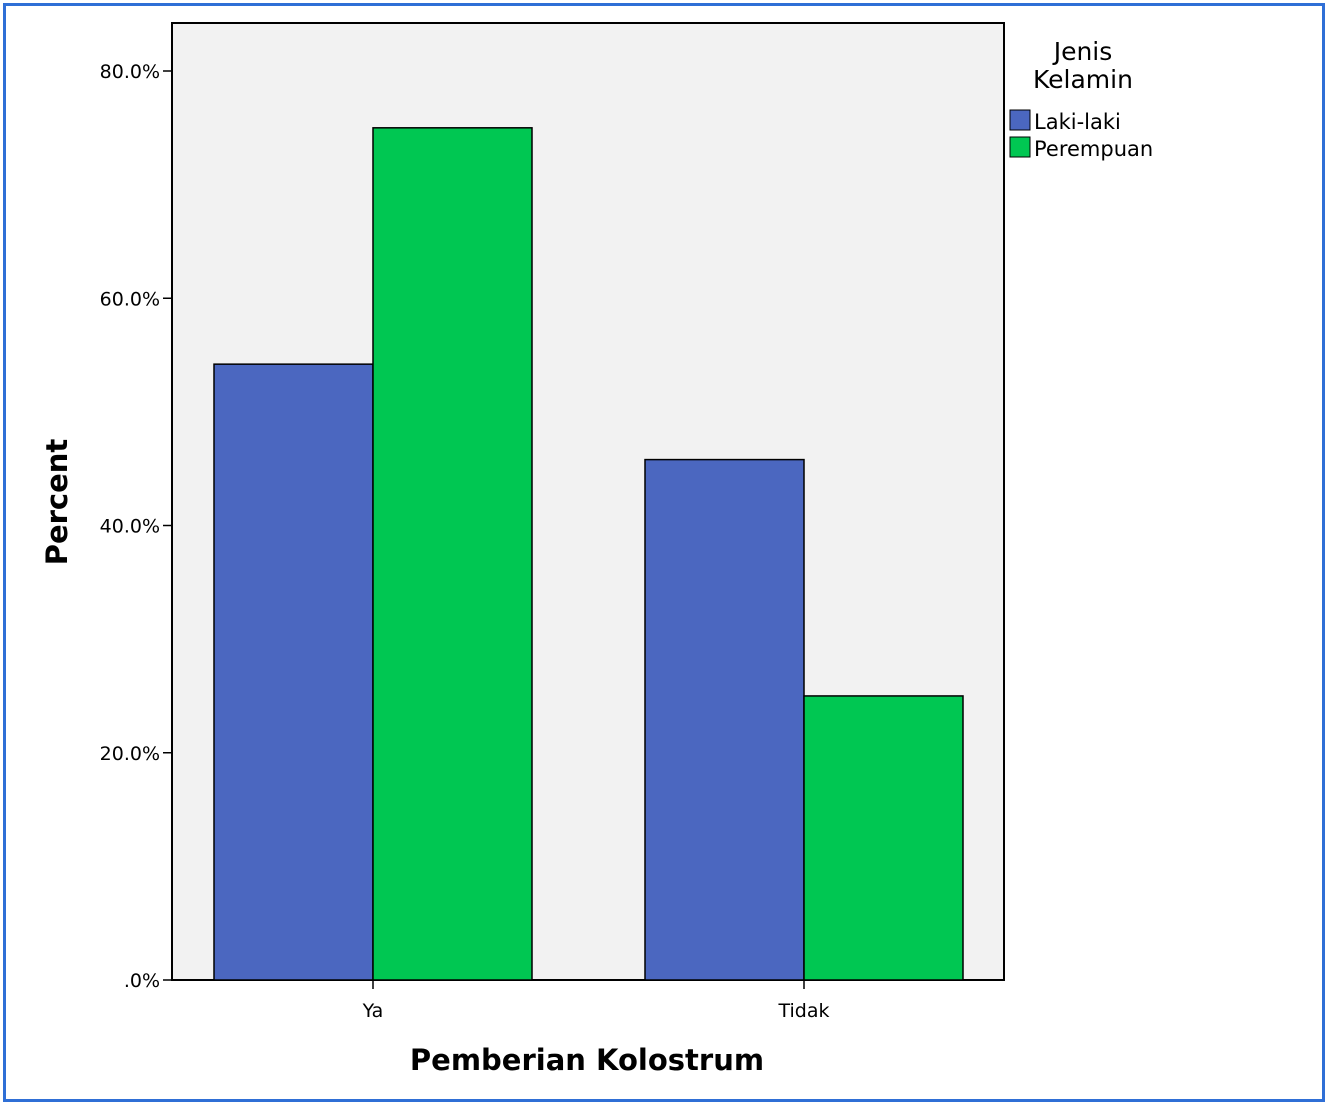  Describe the element at coordinates (803, 1011) in the screenshot. I see `x-tick-label-tidak: Tidak` at that location.